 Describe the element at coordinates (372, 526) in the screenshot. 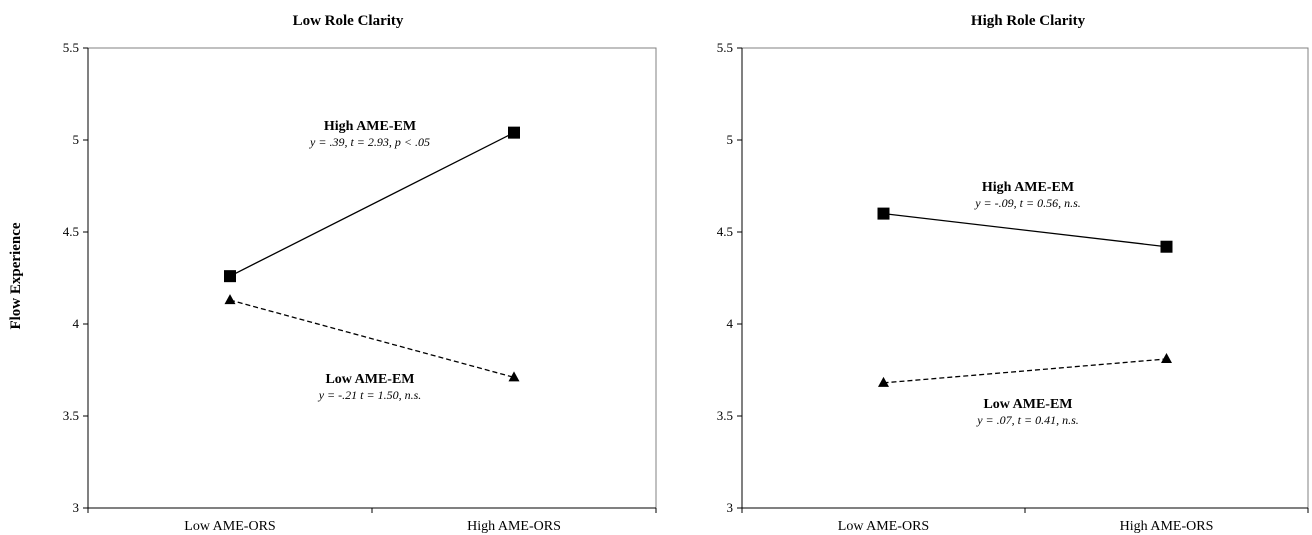

I see `category-labels-low-role-clarity: Low AME-ORS High AME-ORS` at that location.